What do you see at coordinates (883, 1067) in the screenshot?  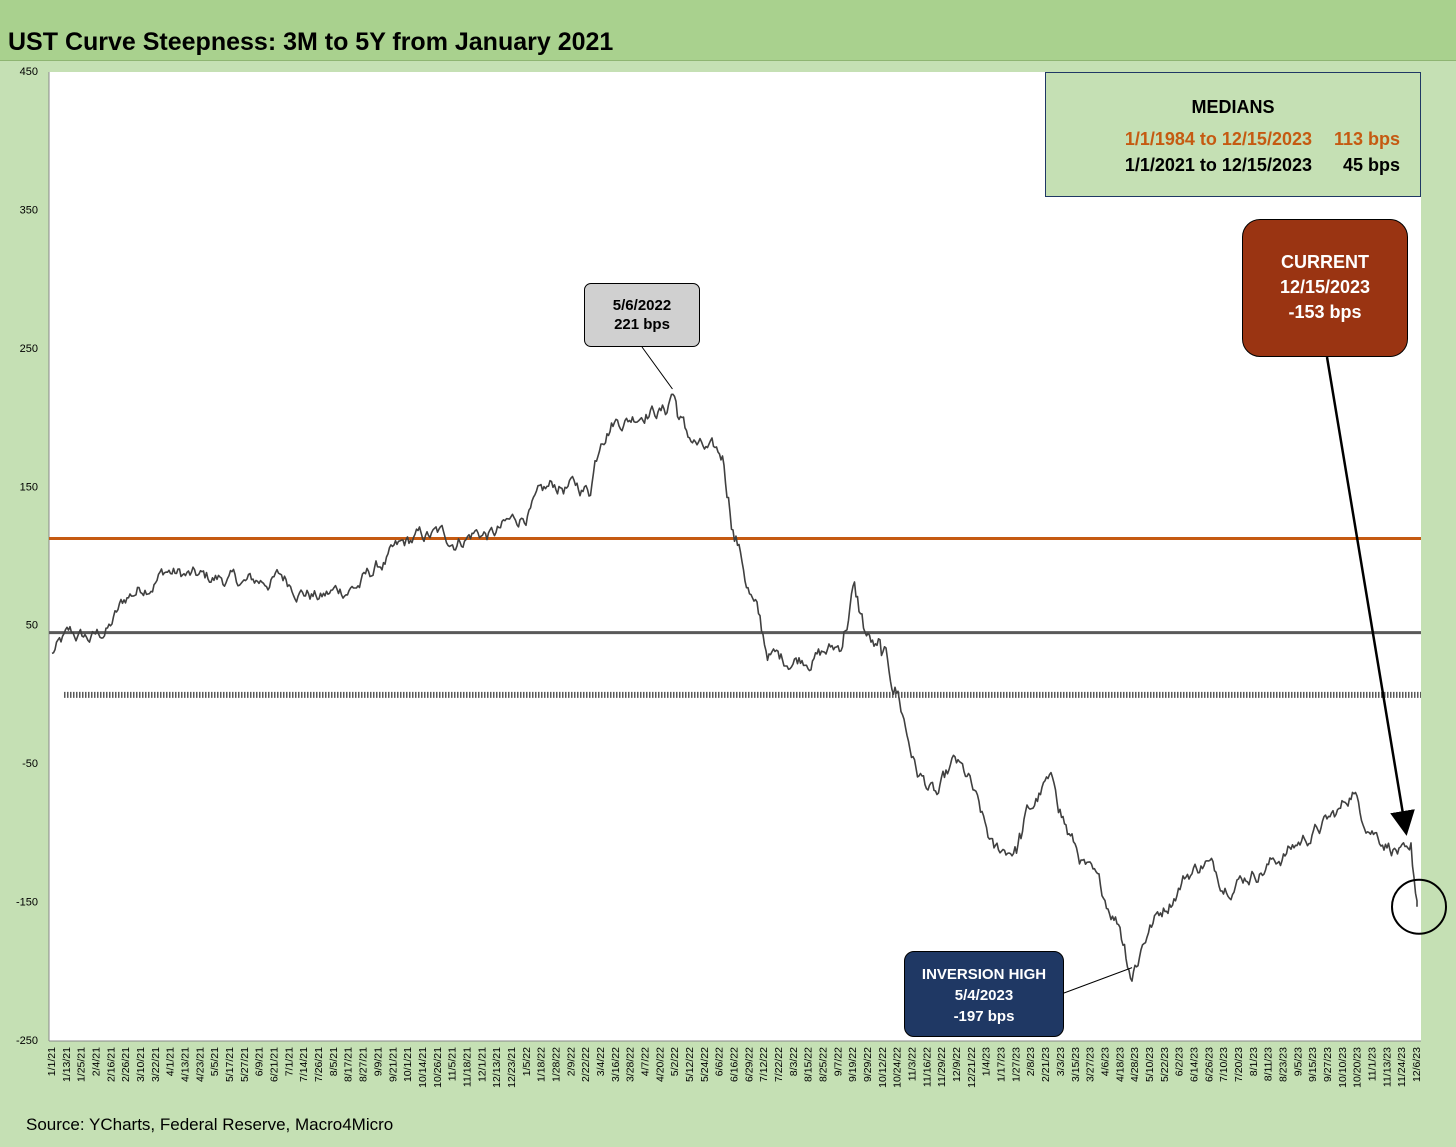 I see `x-tick-label: 10/12/22` at bounding box center [883, 1067].